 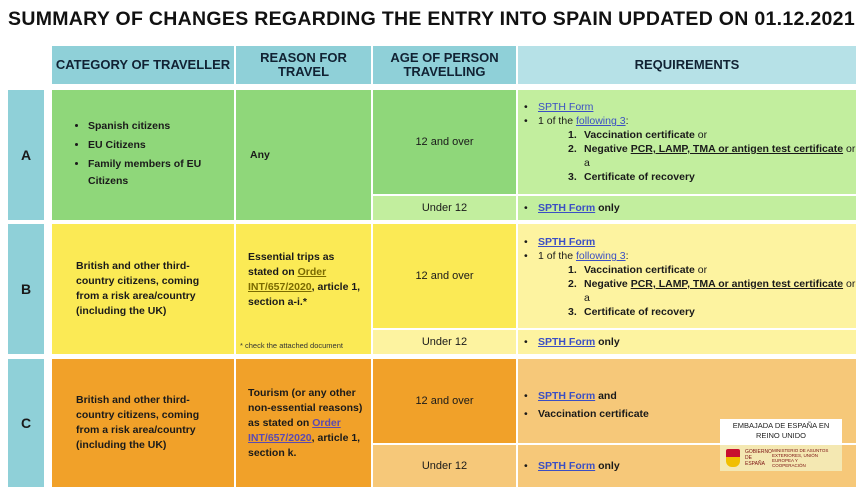 What do you see at coordinates (593, 414) in the screenshot?
I see `vaccination-text: Vaccination certificate` at bounding box center [593, 414].